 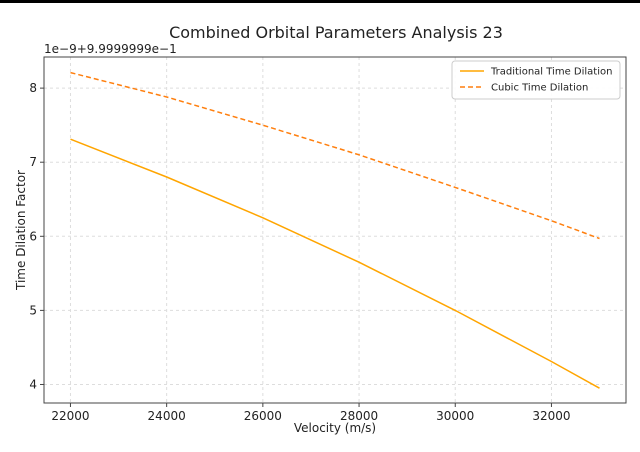 What do you see at coordinates (33, 384) in the screenshot?
I see `y-tick-label: 4` at bounding box center [33, 384].